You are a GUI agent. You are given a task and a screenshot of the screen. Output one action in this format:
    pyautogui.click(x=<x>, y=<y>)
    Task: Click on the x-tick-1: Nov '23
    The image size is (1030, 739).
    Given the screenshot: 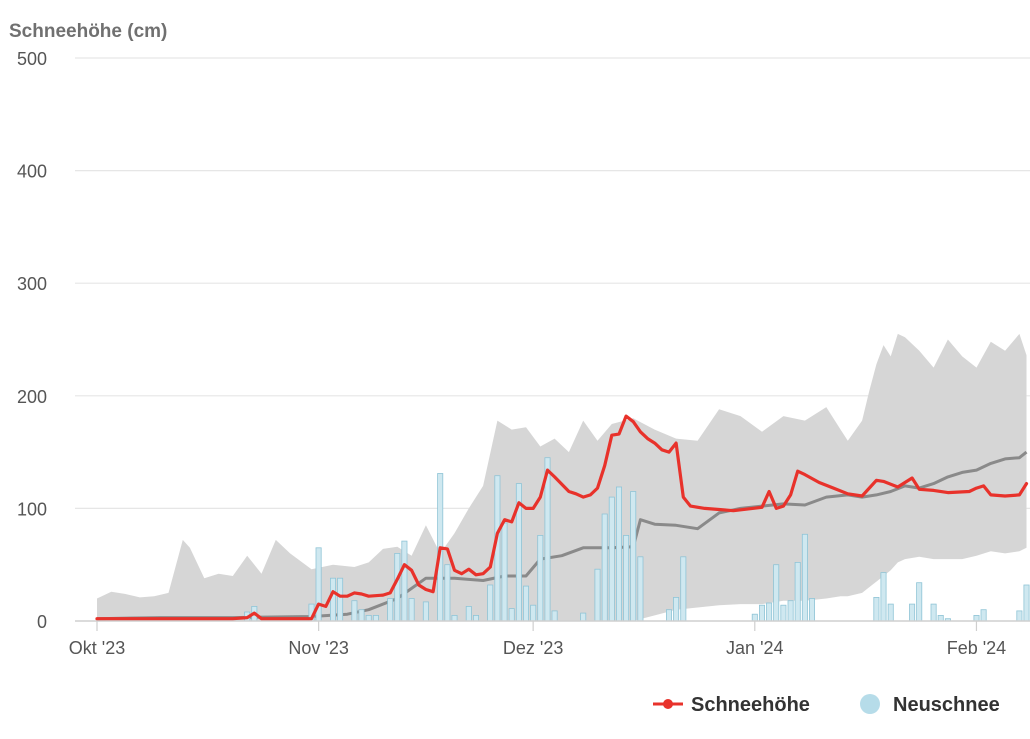 What is the action you would take?
    pyautogui.click(x=318, y=648)
    